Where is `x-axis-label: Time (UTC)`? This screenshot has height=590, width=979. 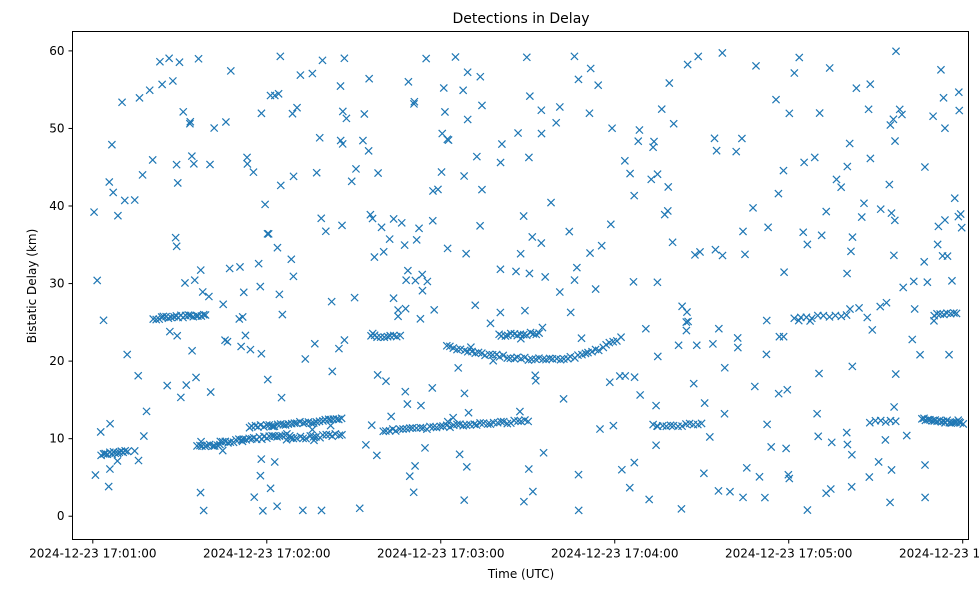
x-axis-label: Time (UTC) is located at coordinates (520, 574).